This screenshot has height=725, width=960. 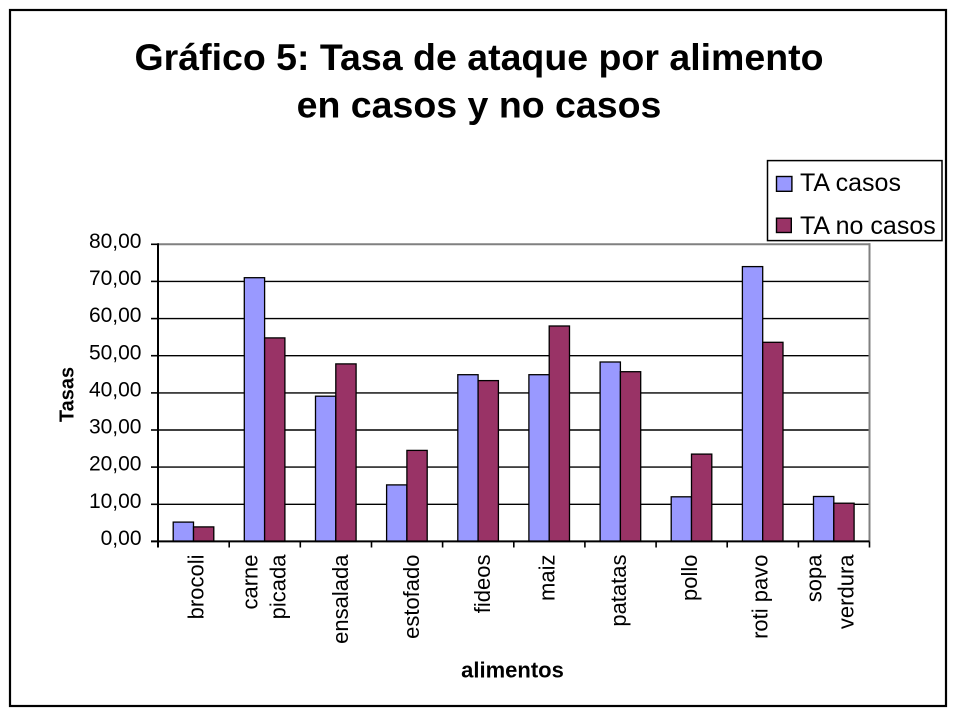 What do you see at coordinates (340, 599) in the screenshot?
I see `svg-text: ensalada` at bounding box center [340, 599].